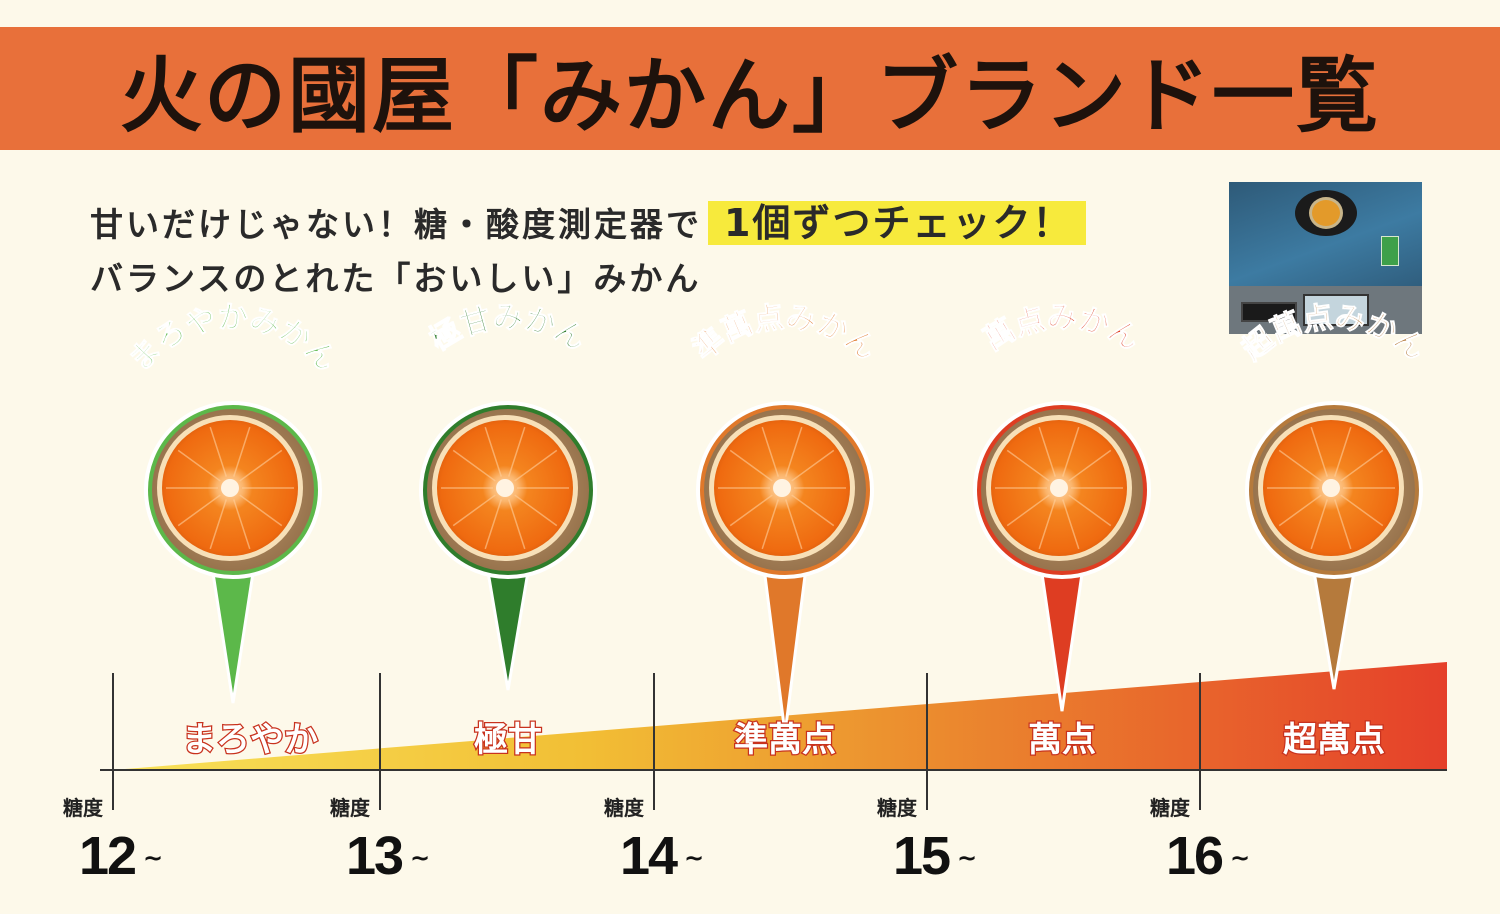 The height and width of the screenshot is (914, 1500). Describe the element at coordinates (396, 278) in the screenshot. I see `intro-line-2: バランスのとれた「おいしい」みかん` at that location.